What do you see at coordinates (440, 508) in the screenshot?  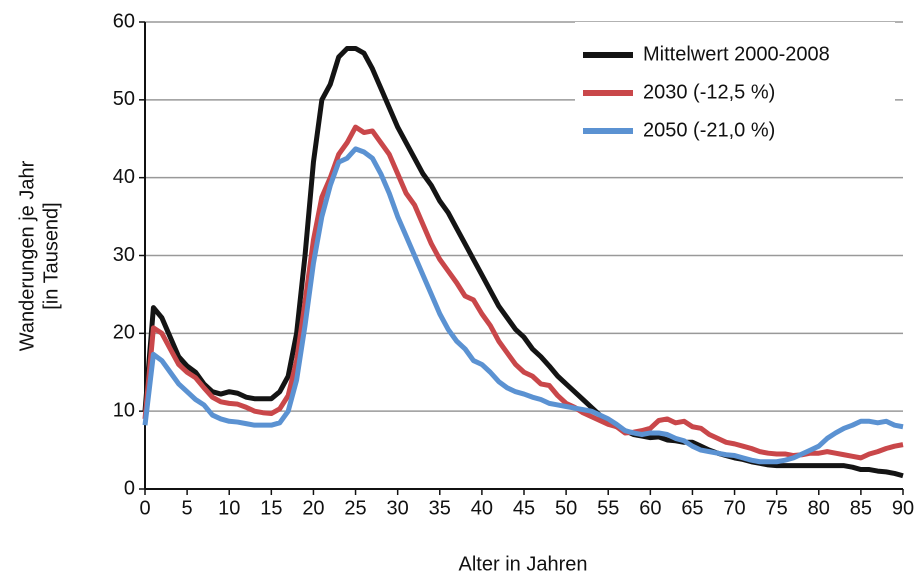 I see `x-tick-label: 35` at bounding box center [440, 508].